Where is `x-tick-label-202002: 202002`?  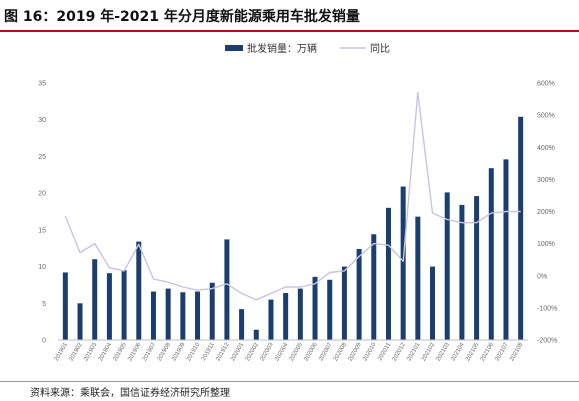
x-tick-label-202002: 202002 is located at coordinates (253, 351).